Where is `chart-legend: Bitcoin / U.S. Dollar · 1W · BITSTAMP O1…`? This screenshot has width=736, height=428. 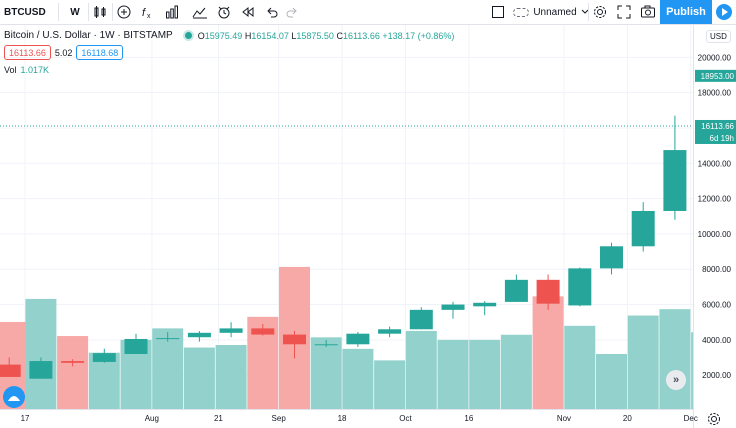
chart-legend: Bitcoin / U.S. Dollar · 1W · BITSTAMP O1… is located at coordinates (229, 35).